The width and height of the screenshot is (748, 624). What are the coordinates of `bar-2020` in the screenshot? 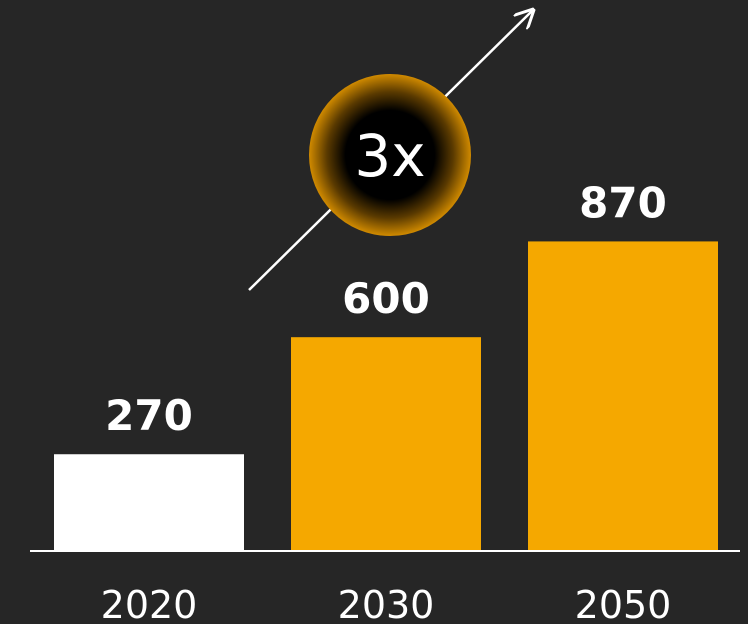 It's located at (149, 502).